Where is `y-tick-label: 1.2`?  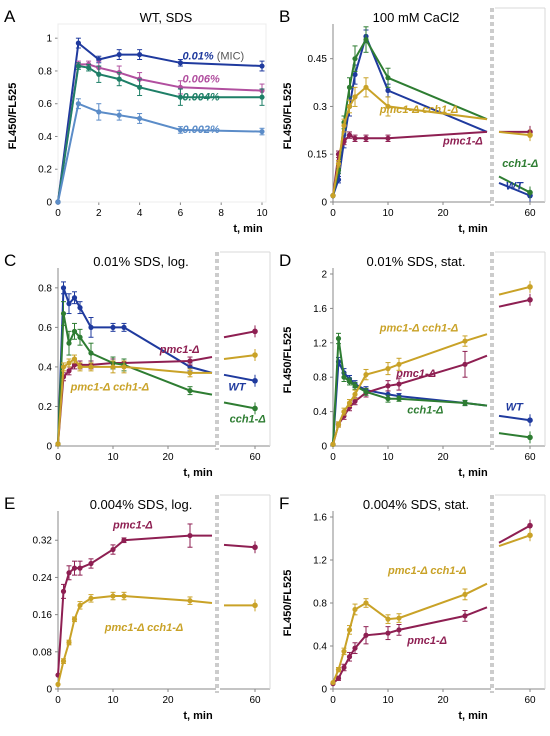
y-tick-label: 1.2 is located at coordinates (320, 343).